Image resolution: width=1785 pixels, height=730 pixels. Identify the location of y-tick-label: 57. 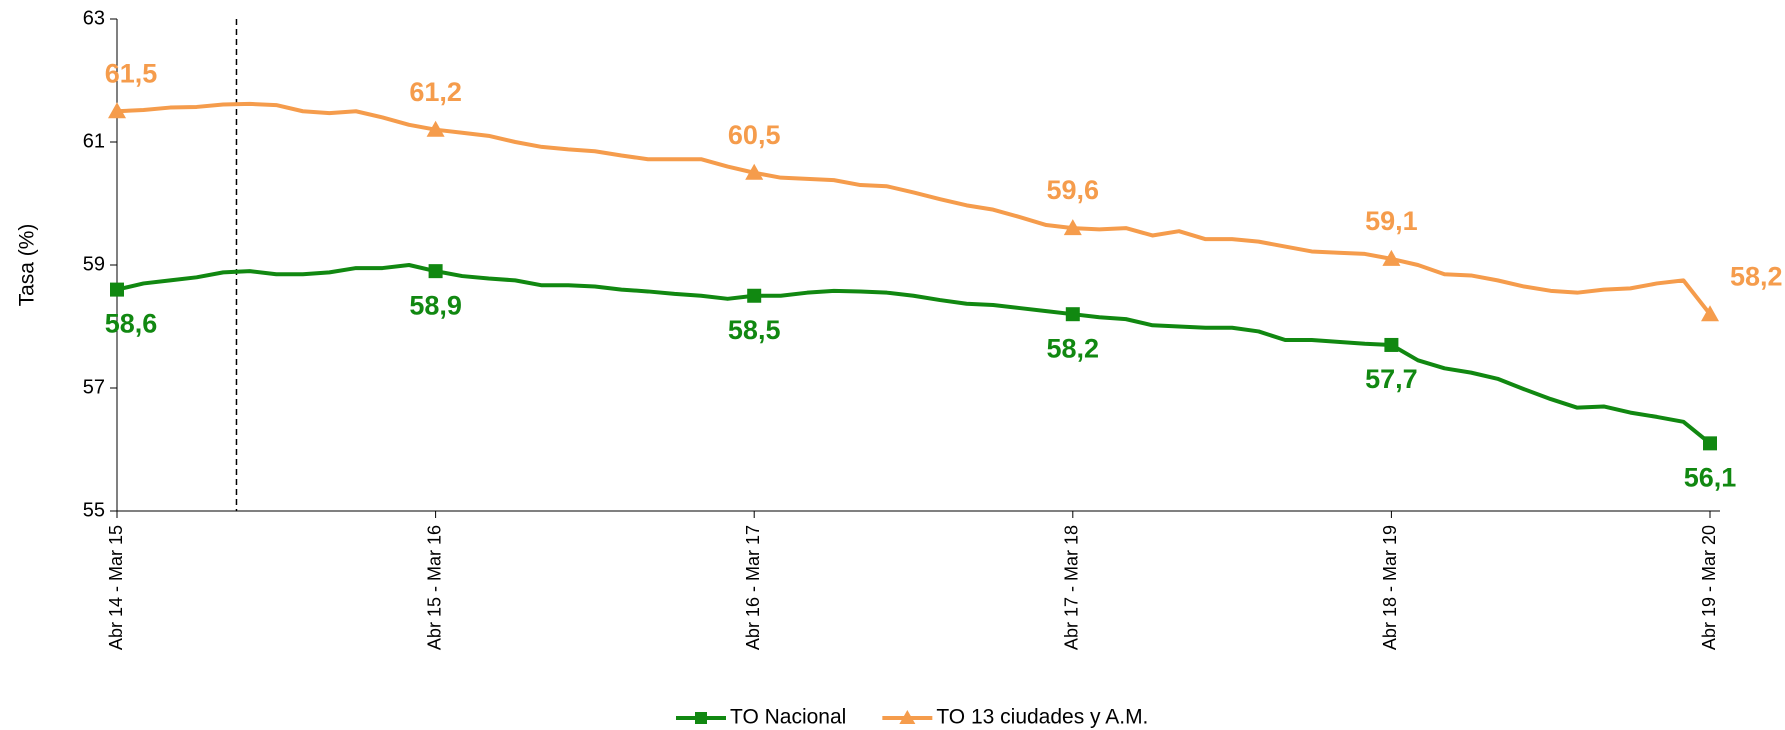
(94, 387).